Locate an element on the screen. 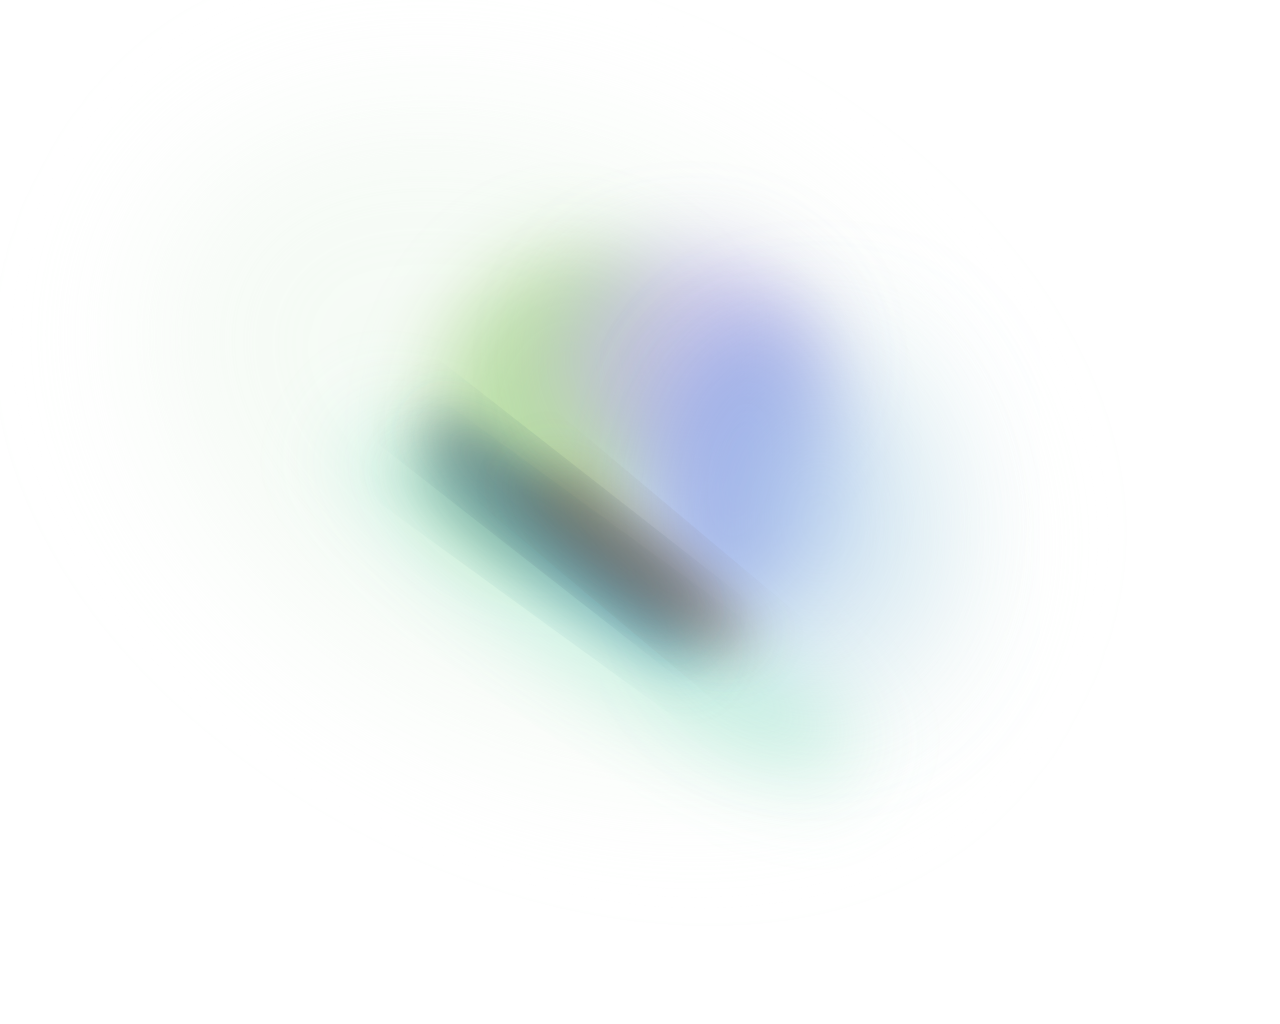 The image size is (1280, 1024). sky-glow is located at coordinates (820, 520).